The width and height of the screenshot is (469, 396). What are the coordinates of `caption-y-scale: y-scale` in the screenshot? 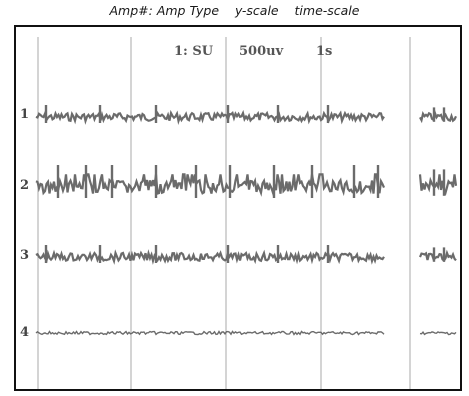 It's located at (256, 10).